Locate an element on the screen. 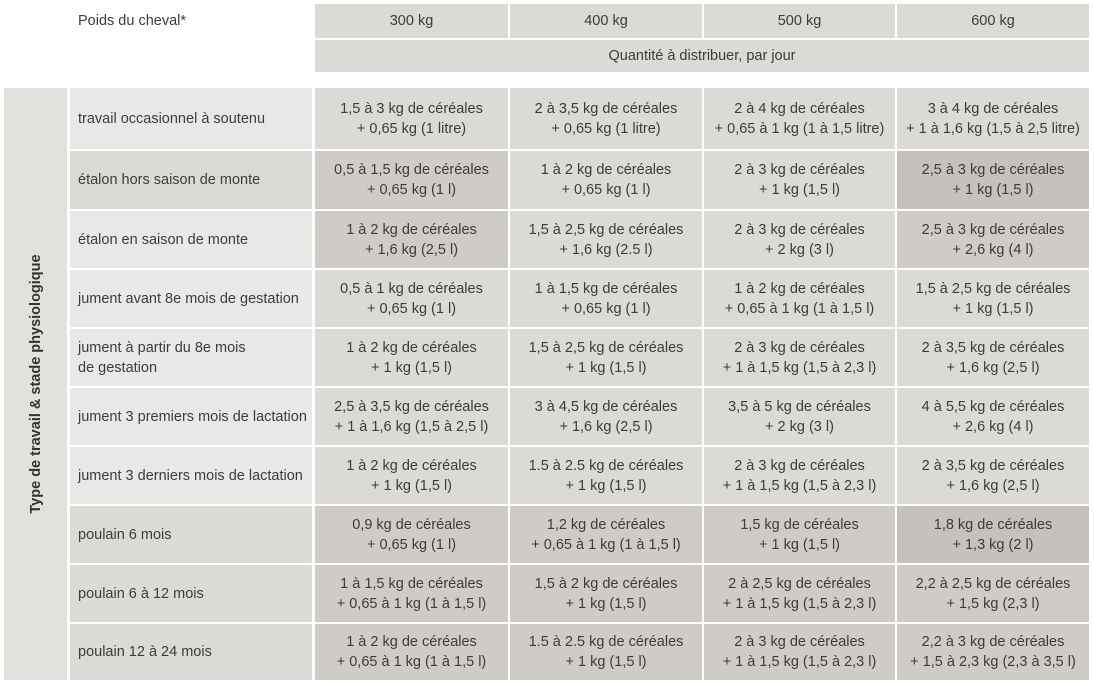 The height and width of the screenshot is (683, 1094). cereal-amount: 1,5 à 2 kg de céréales is located at coordinates (606, 583).